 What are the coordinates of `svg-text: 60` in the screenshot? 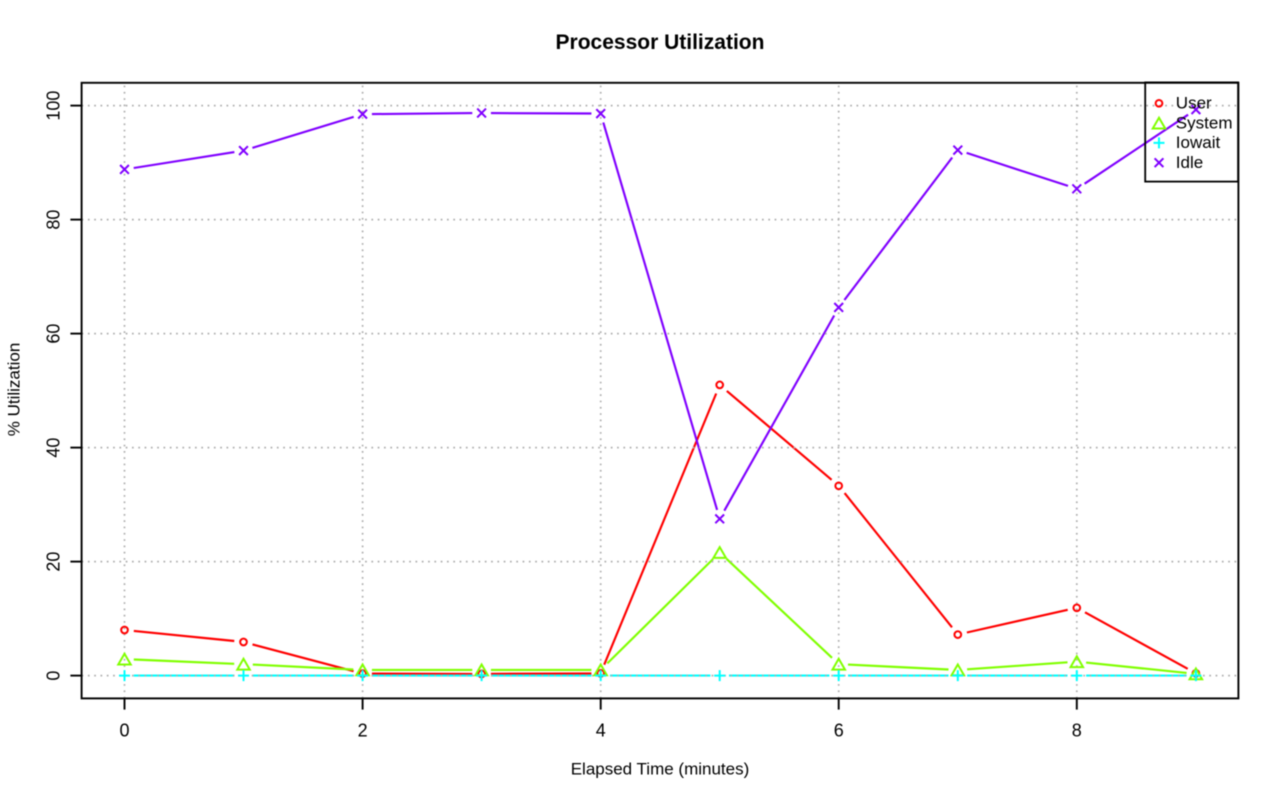 It's located at (53, 334).